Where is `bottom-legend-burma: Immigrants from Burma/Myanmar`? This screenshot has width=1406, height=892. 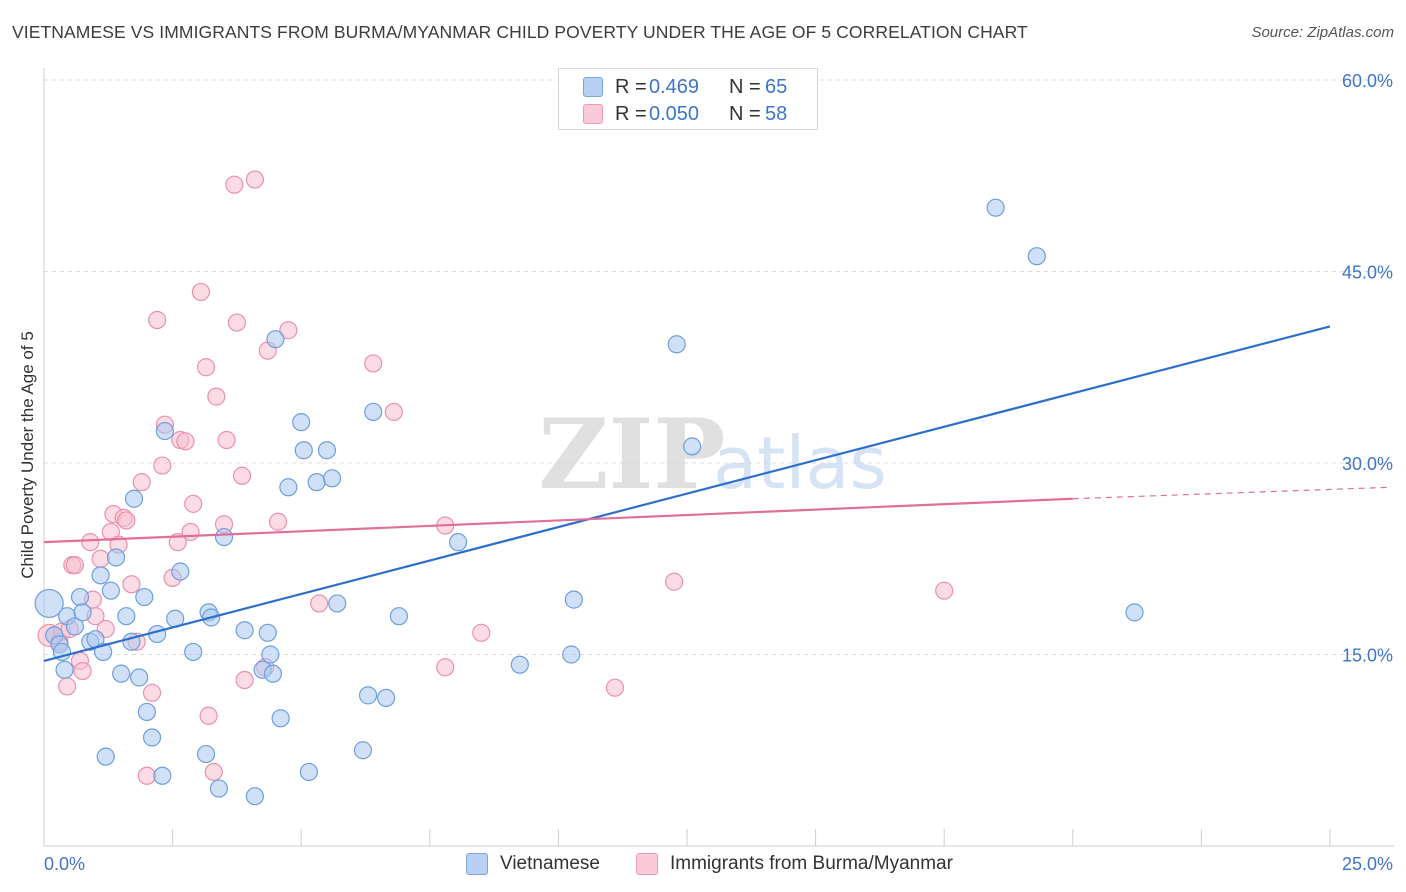 bottom-legend-burma: Immigrants from Burma/Myanmar is located at coordinates (794, 864).